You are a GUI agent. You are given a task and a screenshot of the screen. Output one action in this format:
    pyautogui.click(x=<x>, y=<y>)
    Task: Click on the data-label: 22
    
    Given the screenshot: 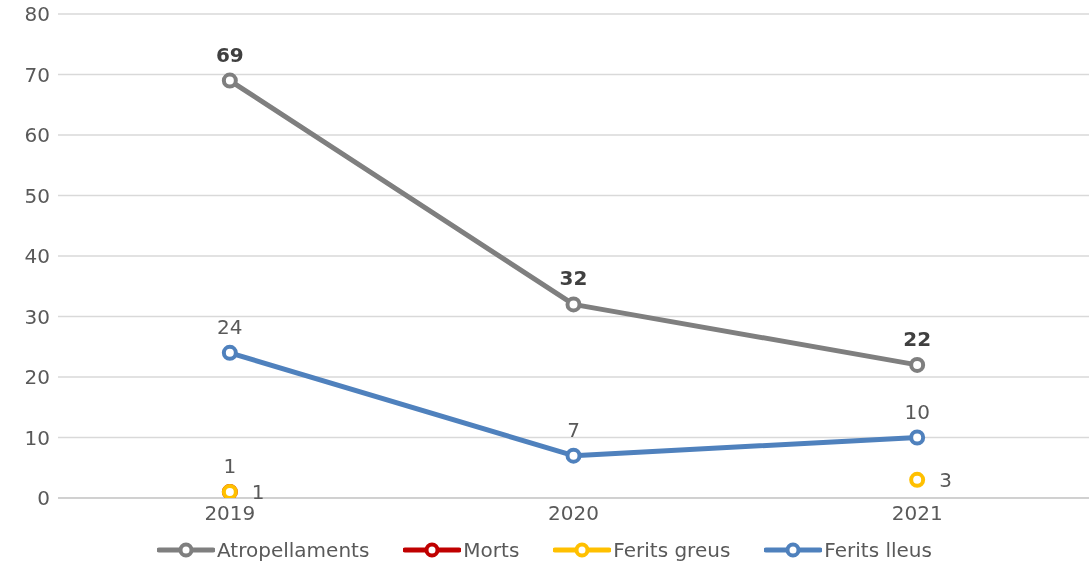 What is the action you would take?
    pyautogui.click(x=917, y=338)
    